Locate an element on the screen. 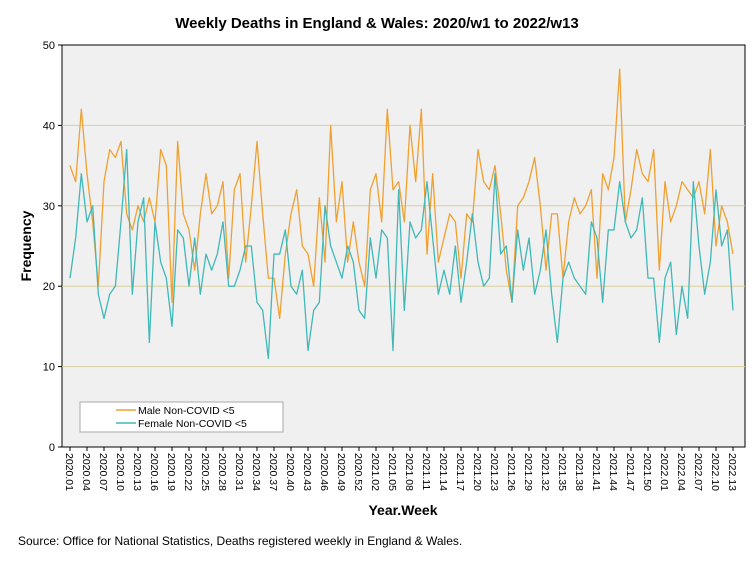 The image size is (754, 564). x-tick-label: 2020.37 is located at coordinates (273, 472).